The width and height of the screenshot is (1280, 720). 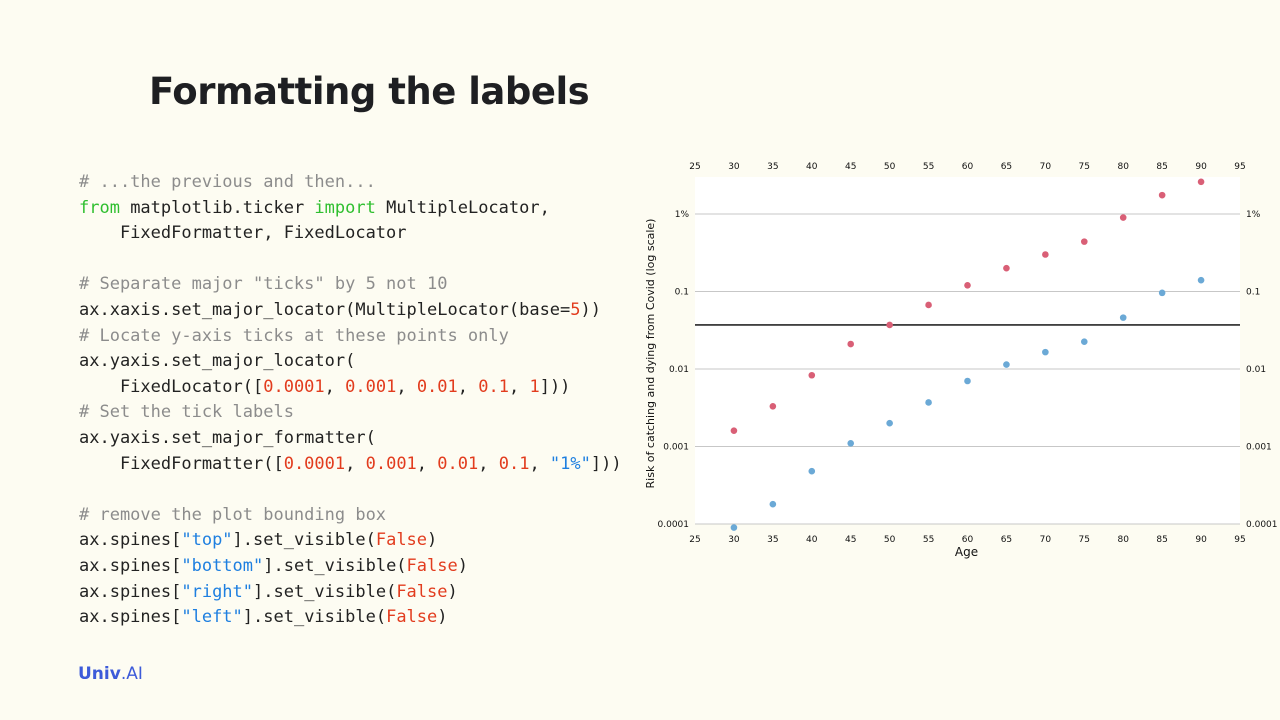 I want to click on code-token-plain: ax.yaxis.set_major_formatter(, so click(x=227, y=437).